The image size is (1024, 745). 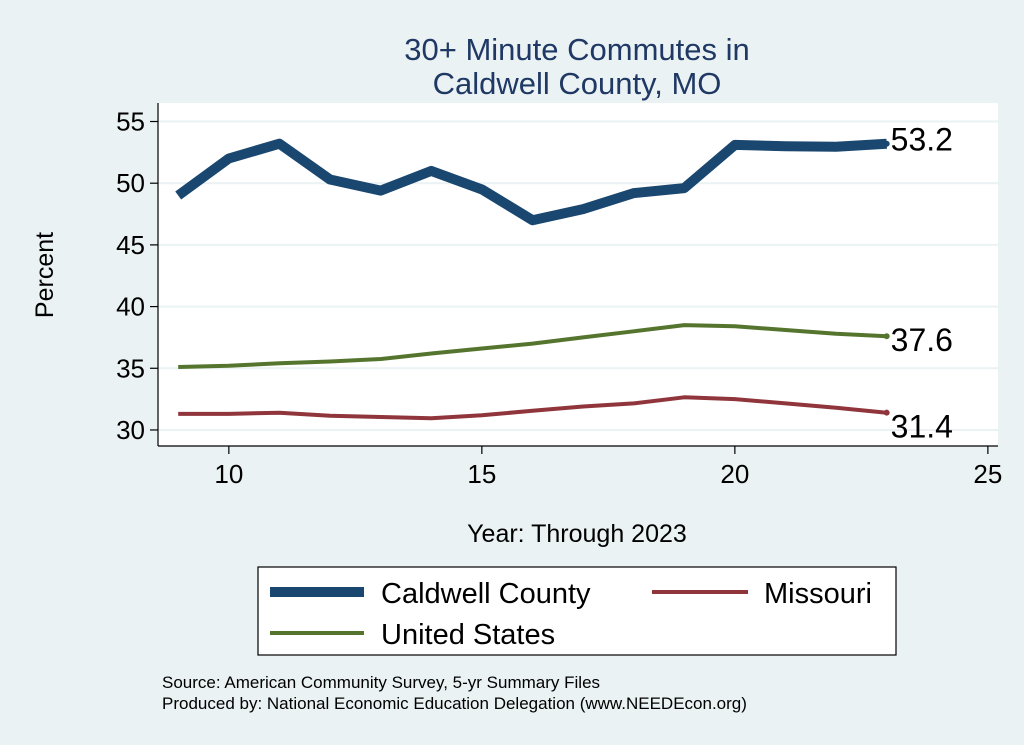 I want to click on series-line-caldwell-county, so click(x=531, y=182).